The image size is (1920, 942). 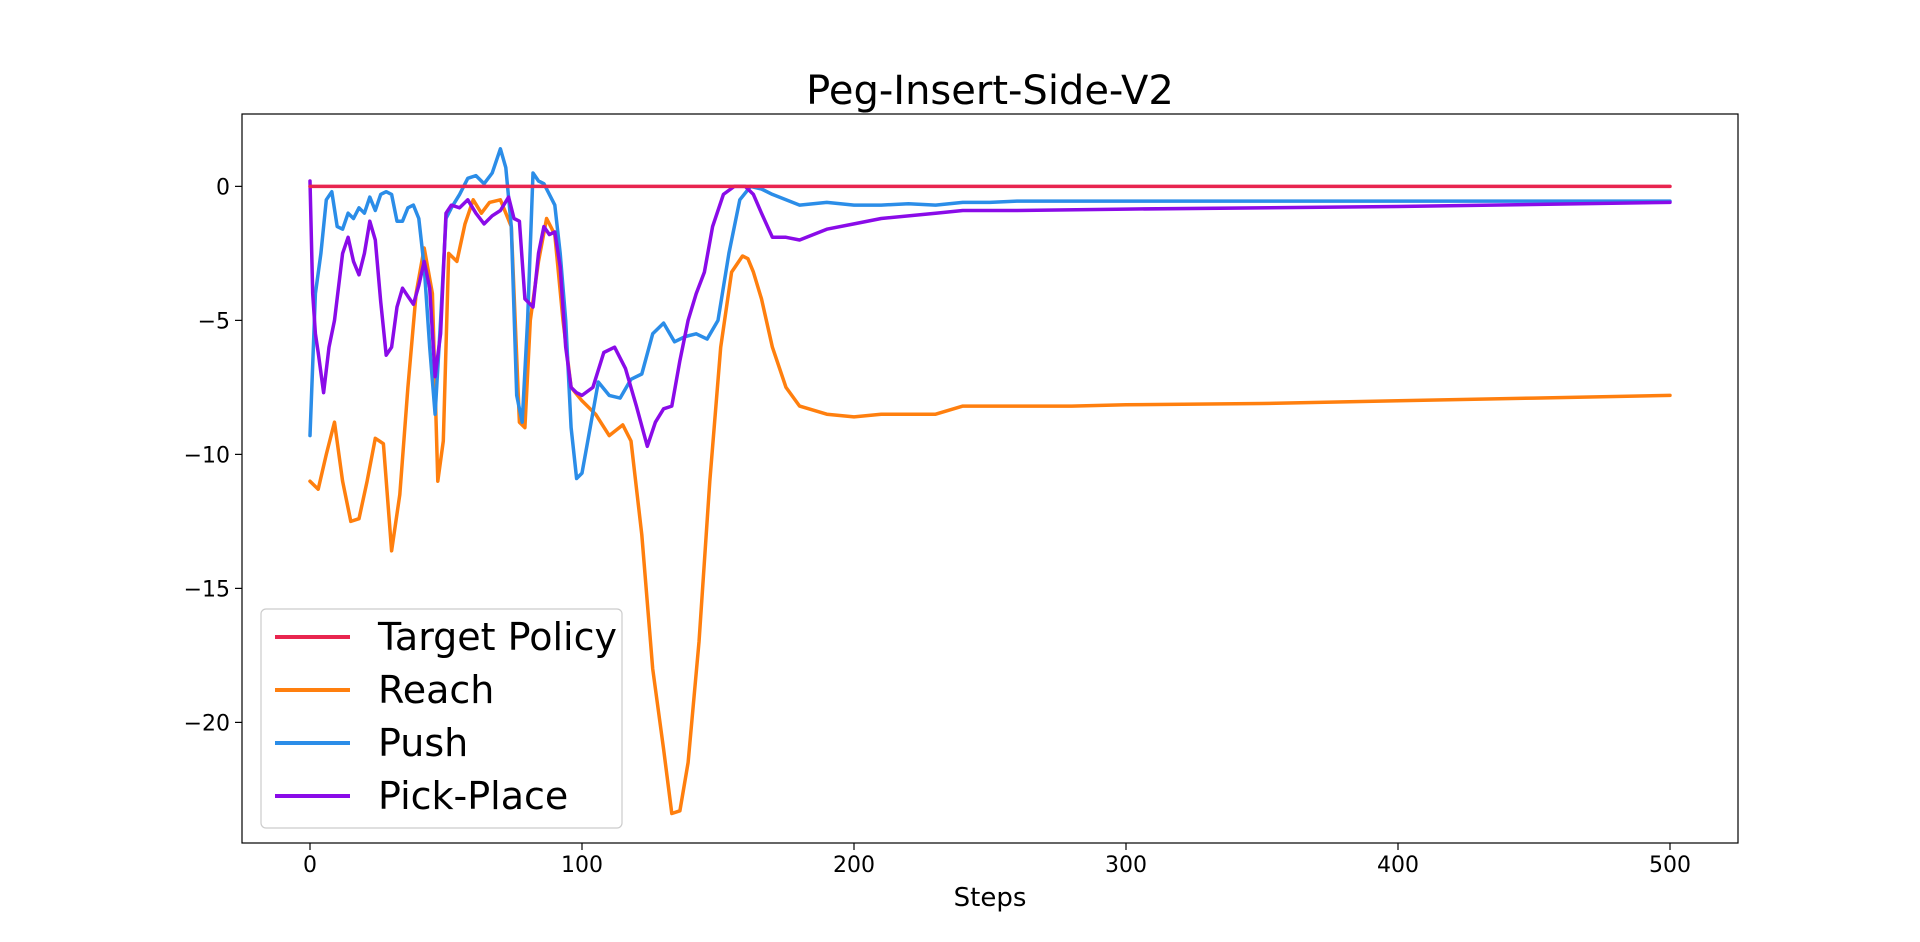 What do you see at coordinates (1398, 865) in the screenshot?
I see `x-tick-label: 400` at bounding box center [1398, 865].